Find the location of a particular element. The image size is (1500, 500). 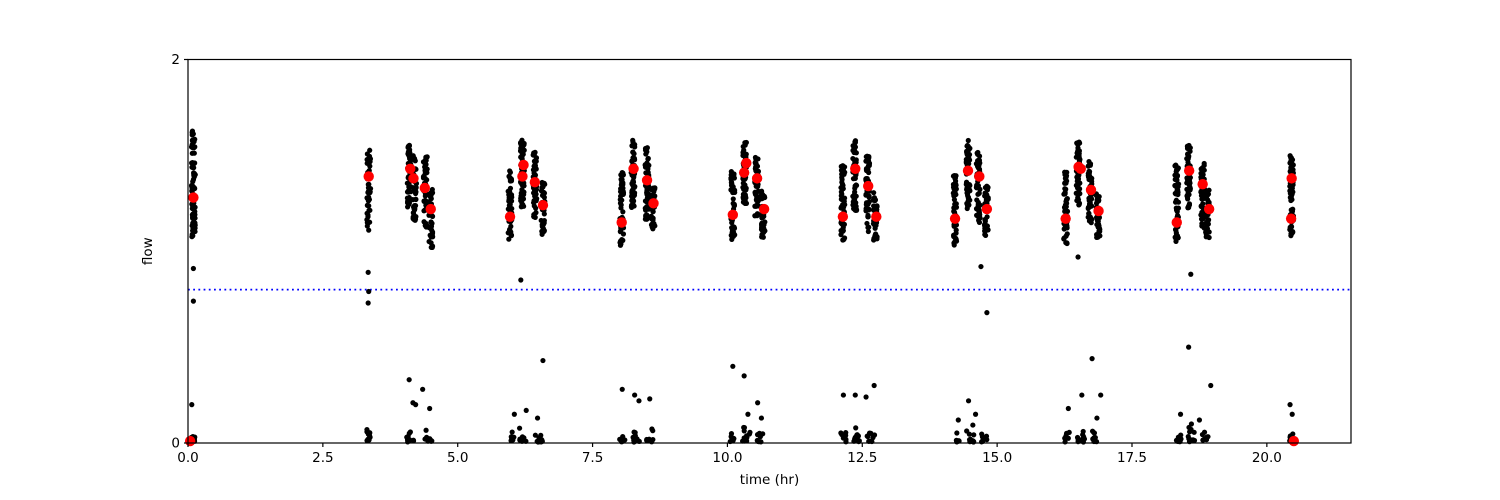

x-tick-label: 5.0 is located at coordinates (457, 458).